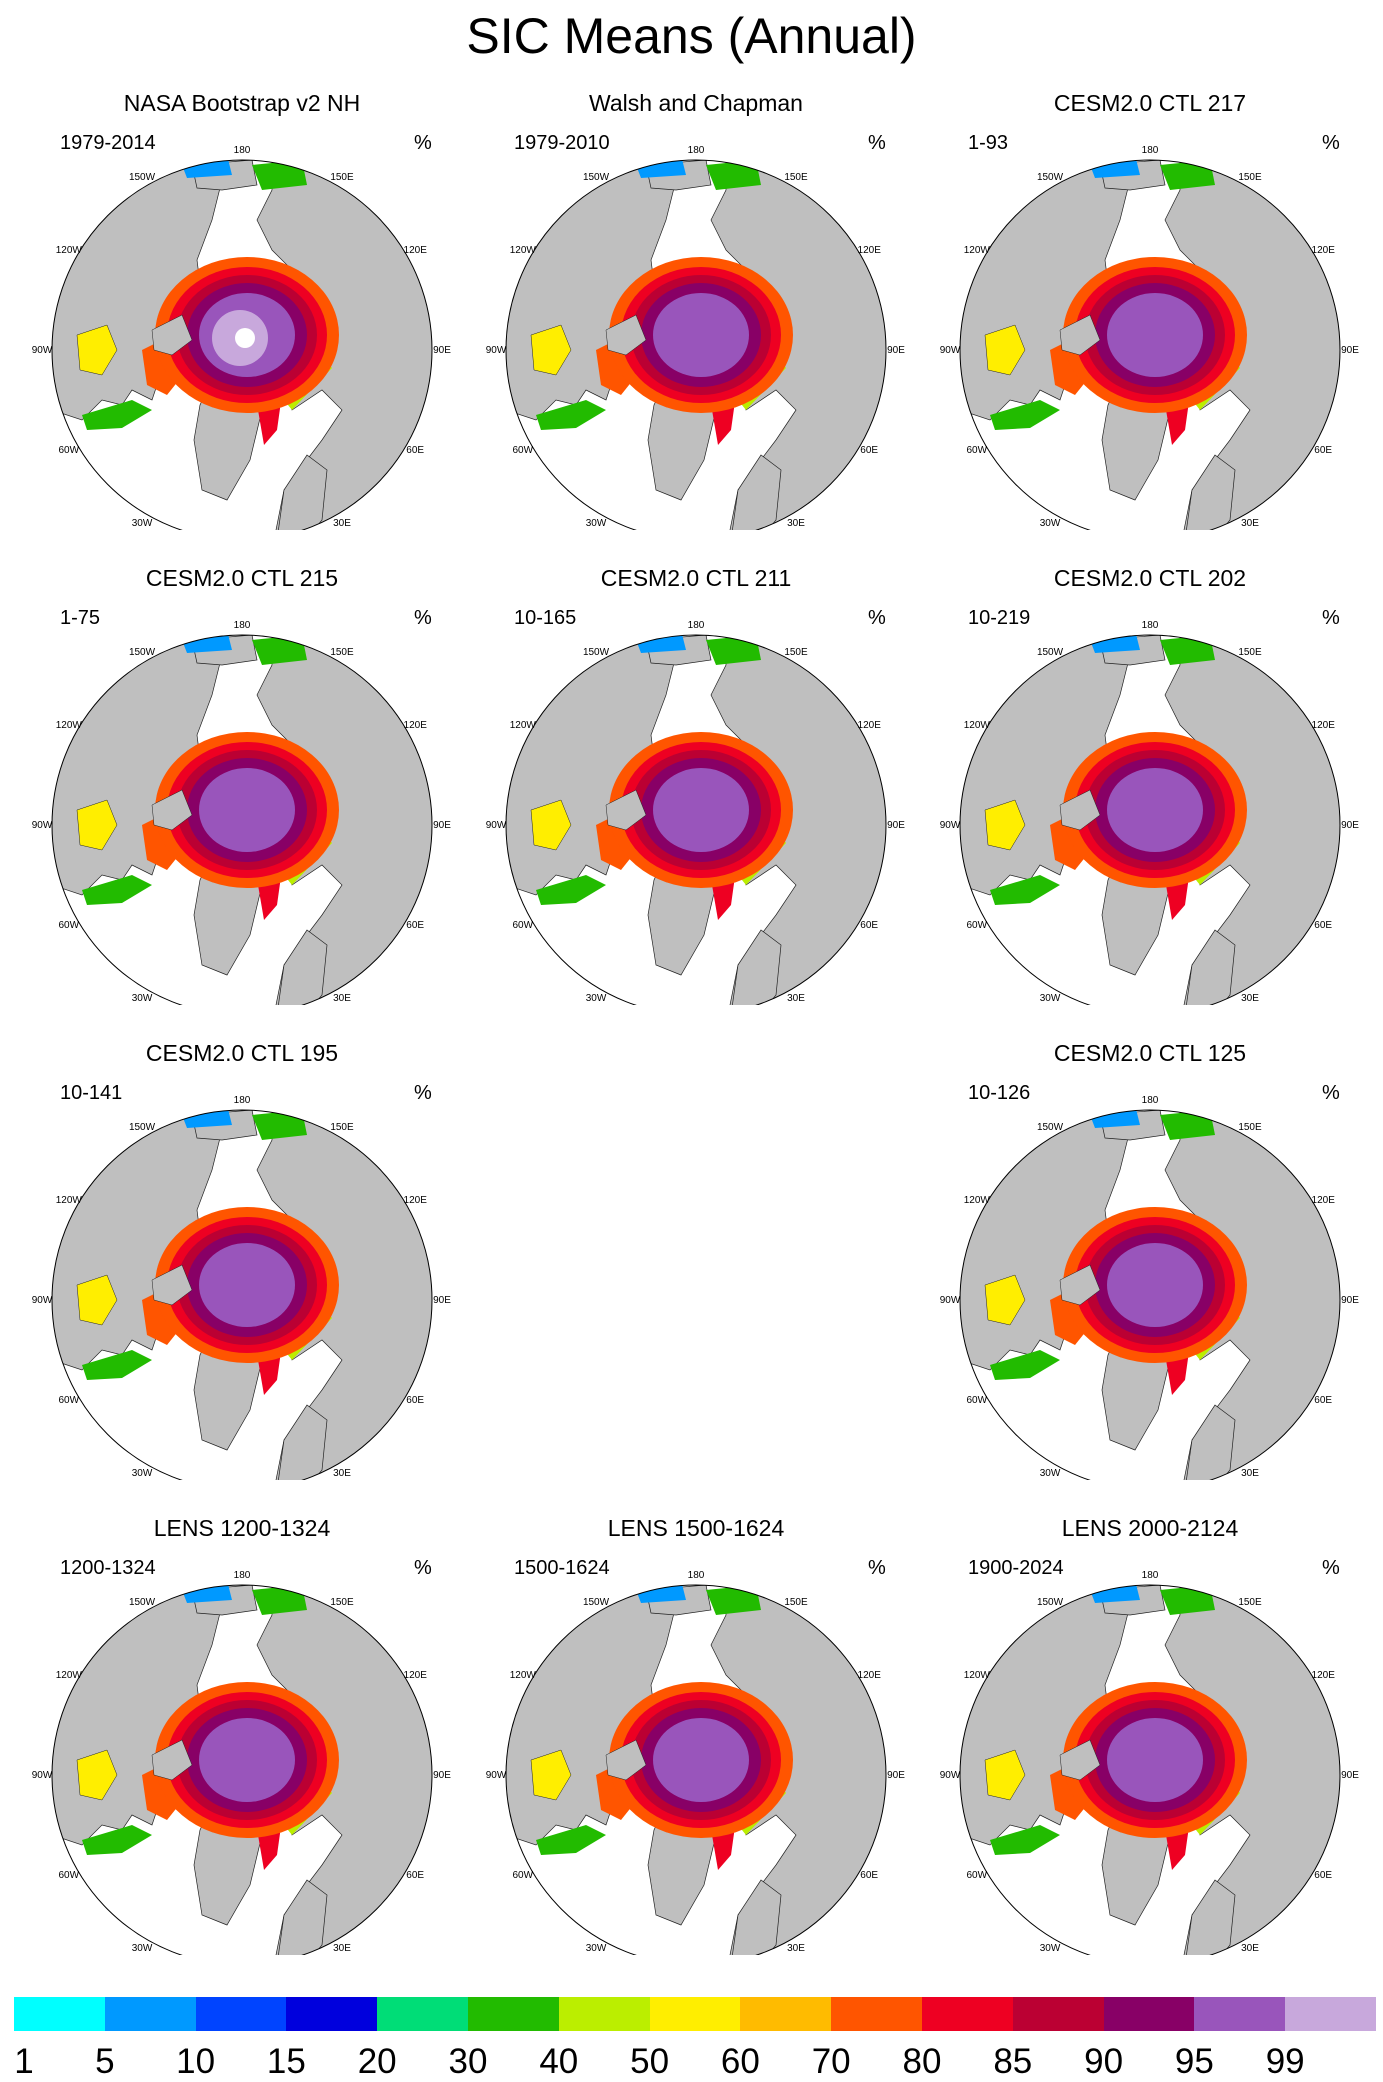 Image resolution: width=1383 pixels, height=2082 pixels. I want to click on colorbar-label: 20, so click(377, 2061).